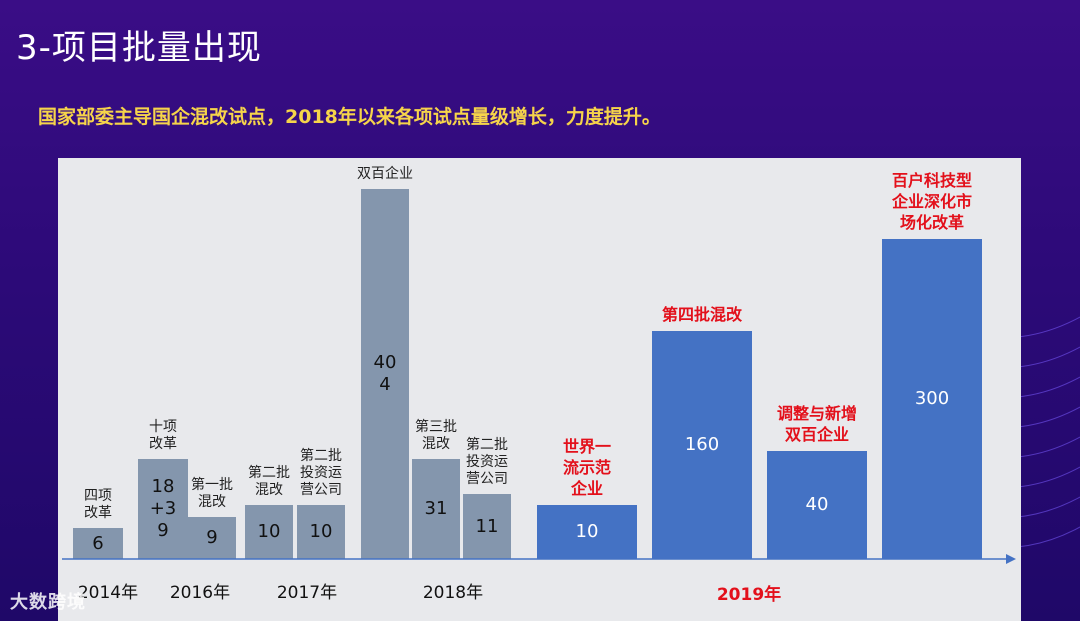  What do you see at coordinates (212, 493) in the screenshot?
I see `bar-category-label: 第一批 混改` at bounding box center [212, 493].